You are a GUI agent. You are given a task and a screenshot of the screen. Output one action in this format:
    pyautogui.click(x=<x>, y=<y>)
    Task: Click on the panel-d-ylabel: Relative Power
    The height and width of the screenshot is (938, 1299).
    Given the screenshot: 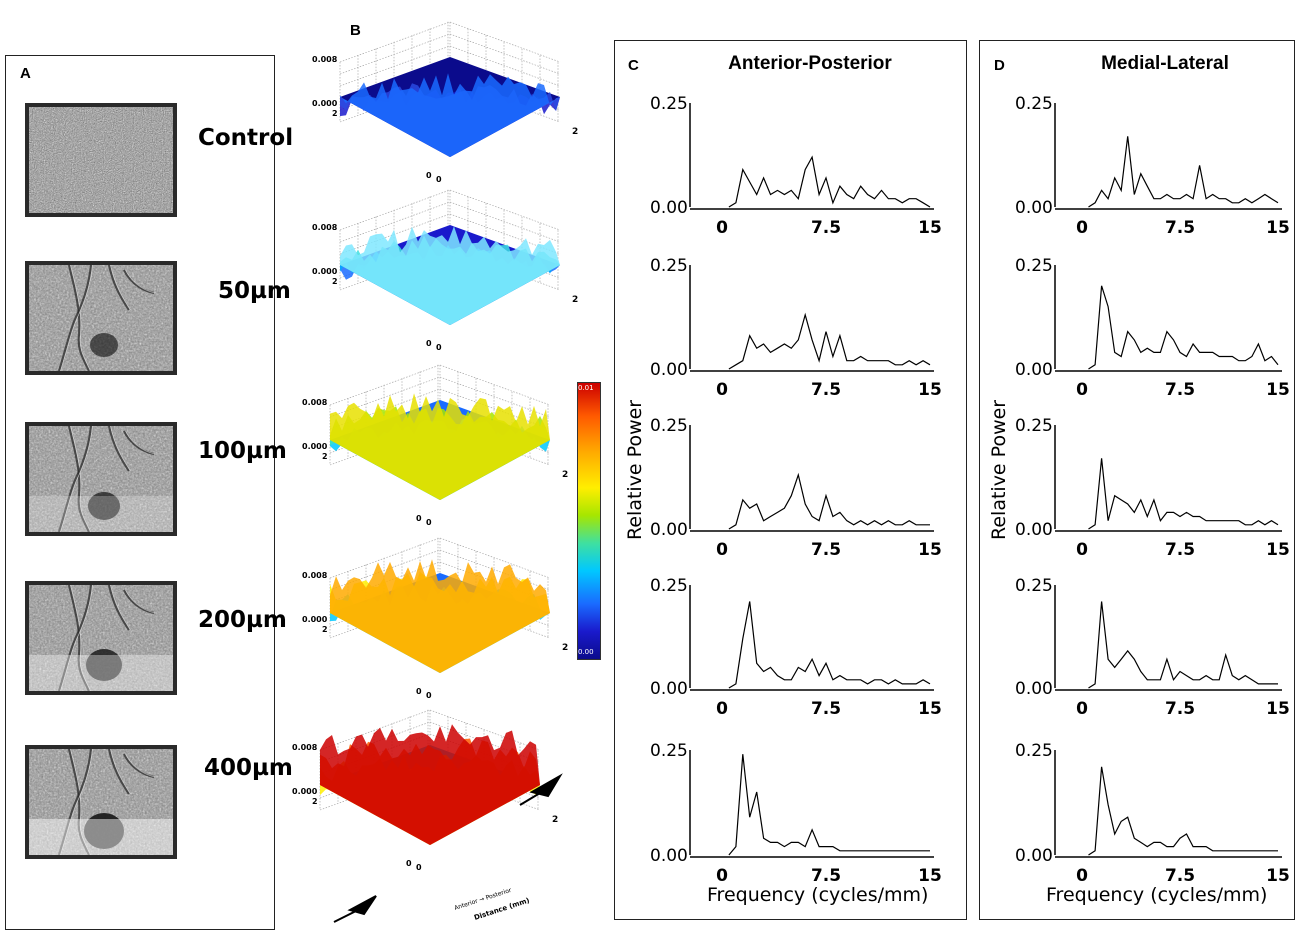 What is the action you would take?
    pyautogui.click(x=999, y=469)
    